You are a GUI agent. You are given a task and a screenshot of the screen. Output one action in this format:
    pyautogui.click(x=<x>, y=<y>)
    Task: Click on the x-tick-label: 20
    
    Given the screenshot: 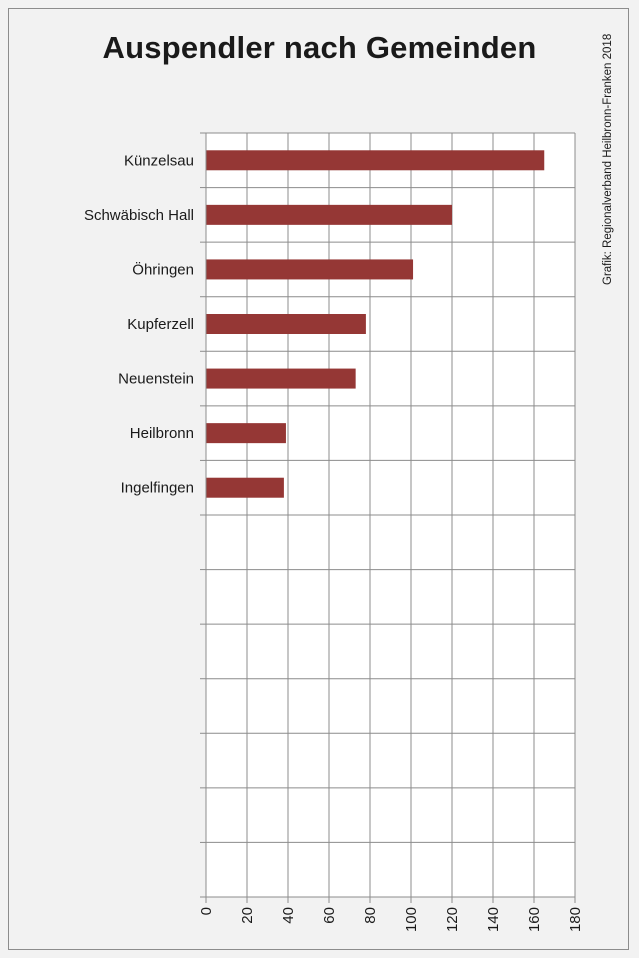 What is the action you would take?
    pyautogui.click(x=247, y=915)
    